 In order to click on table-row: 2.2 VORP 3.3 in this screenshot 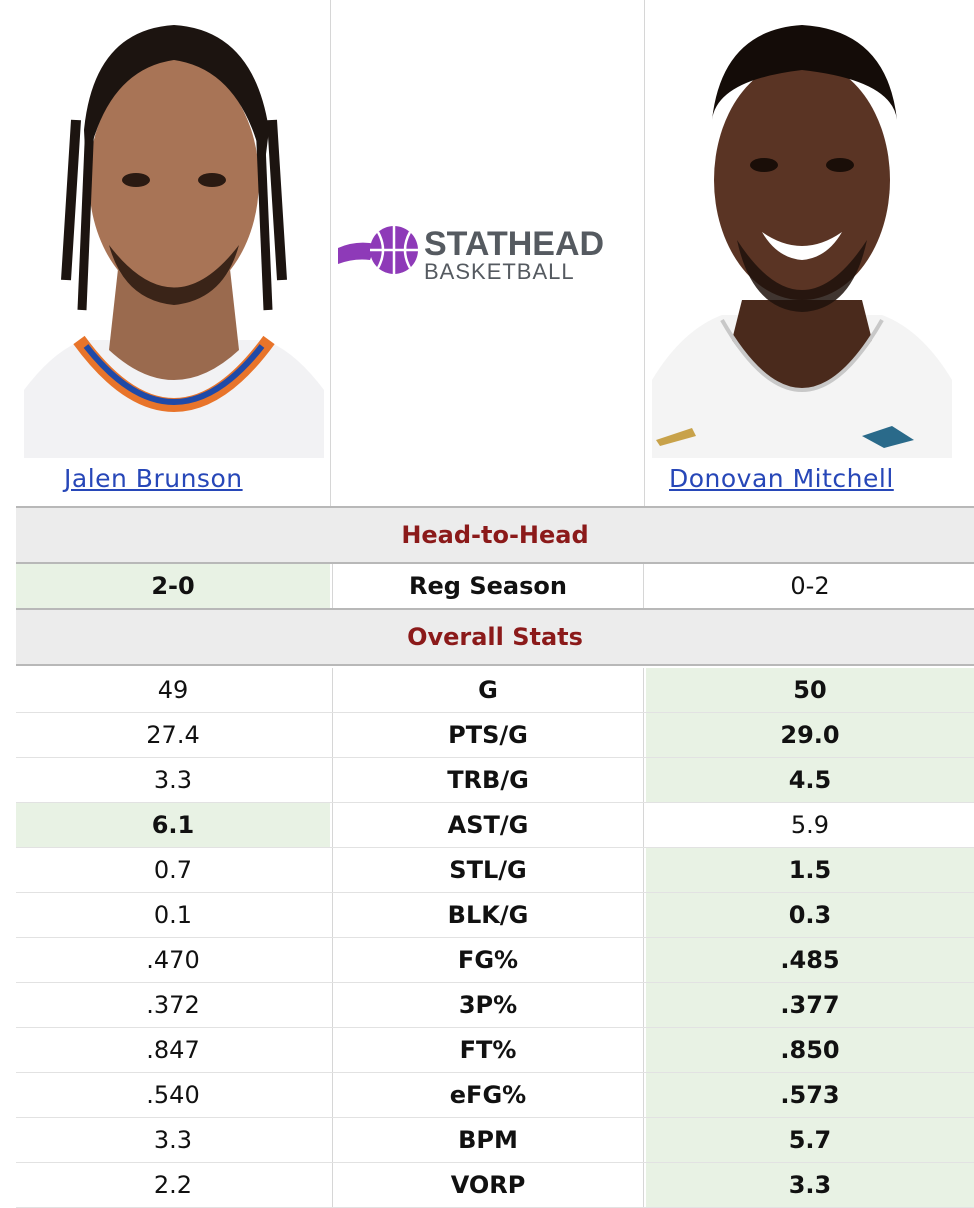, I will do `click(495, 1185)`.